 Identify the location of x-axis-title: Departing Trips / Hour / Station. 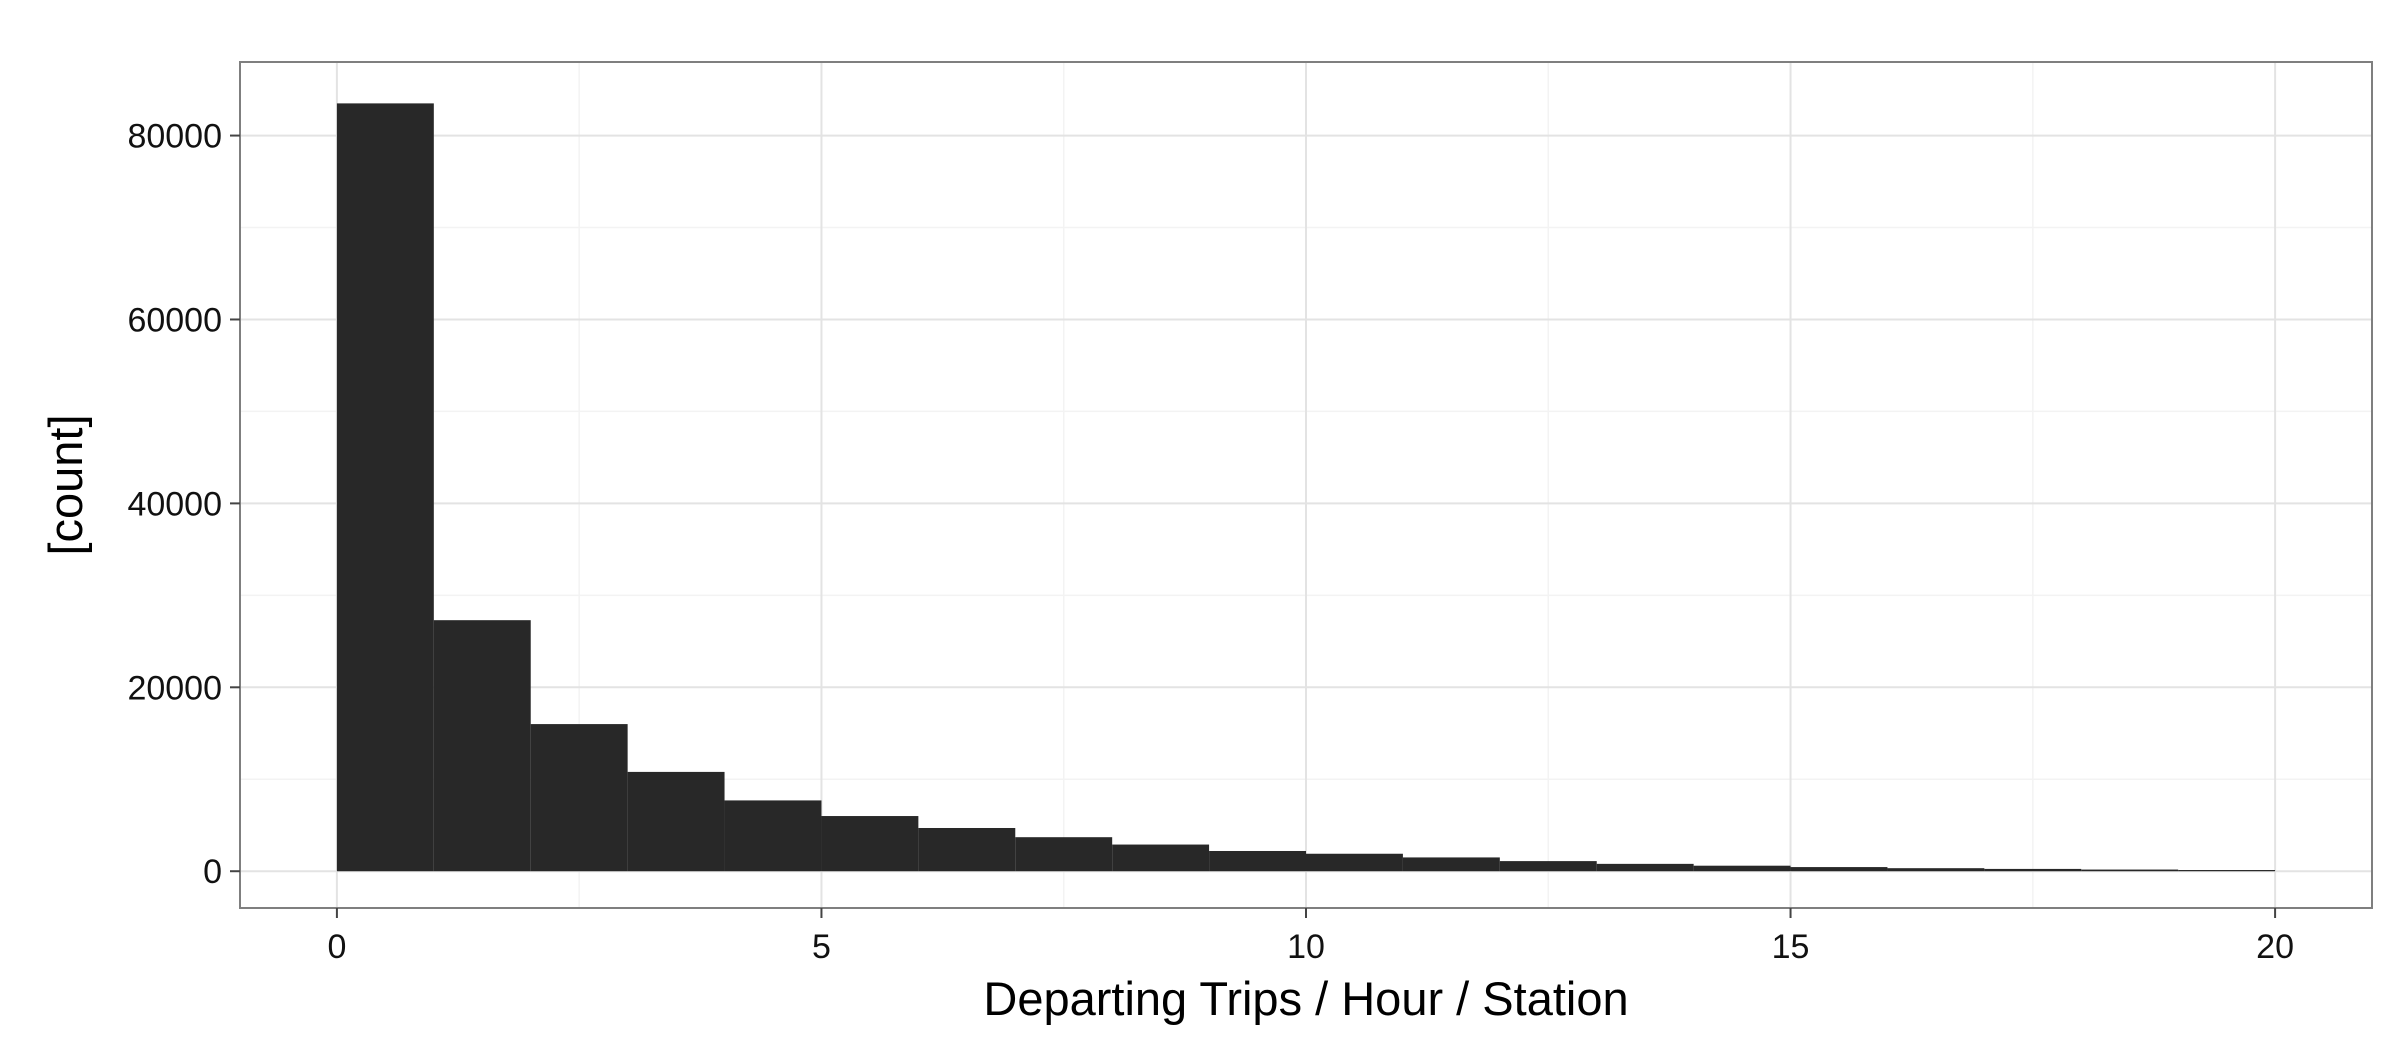
(1305, 998).